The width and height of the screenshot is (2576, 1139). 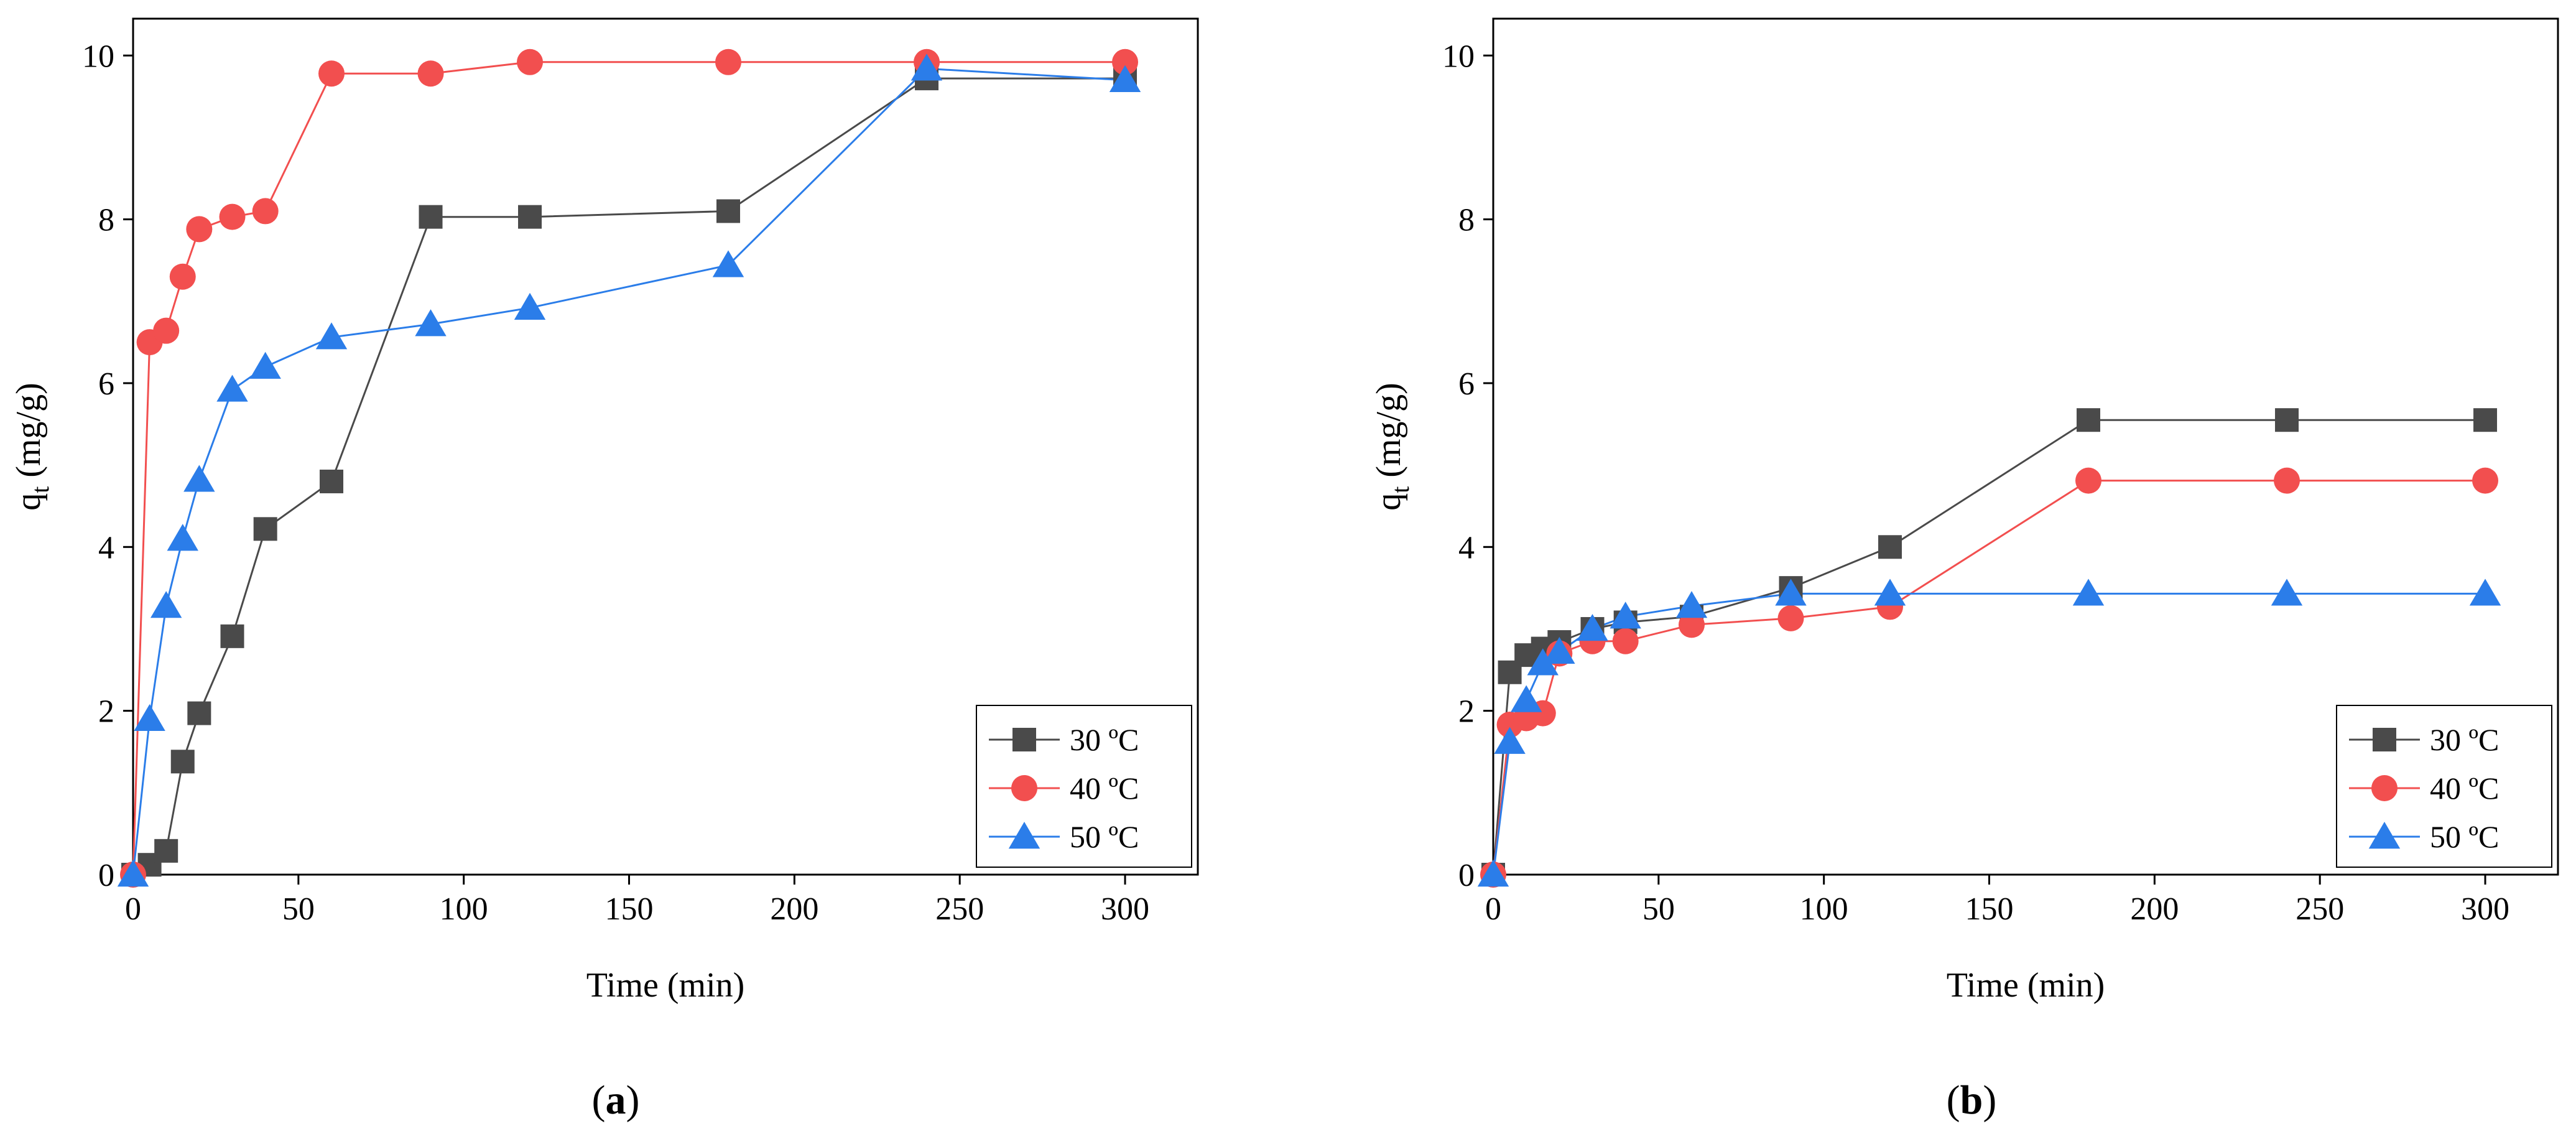 What do you see at coordinates (1990, 909) in the screenshot?
I see `panel-b-x-tick-label: 150` at bounding box center [1990, 909].